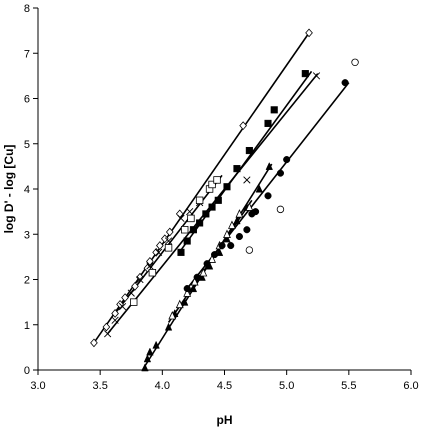 The width and height of the screenshot is (429, 437). What do you see at coordinates (27, 190) in the screenshot?
I see `y-tick-label: 4` at bounding box center [27, 190].